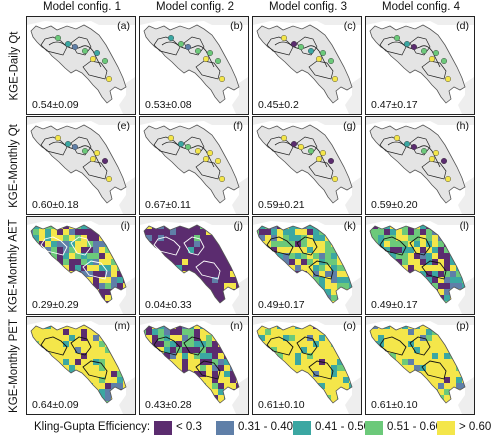 The height and width of the screenshot is (441, 500). I want to click on panel-label: (e), so click(123, 126).